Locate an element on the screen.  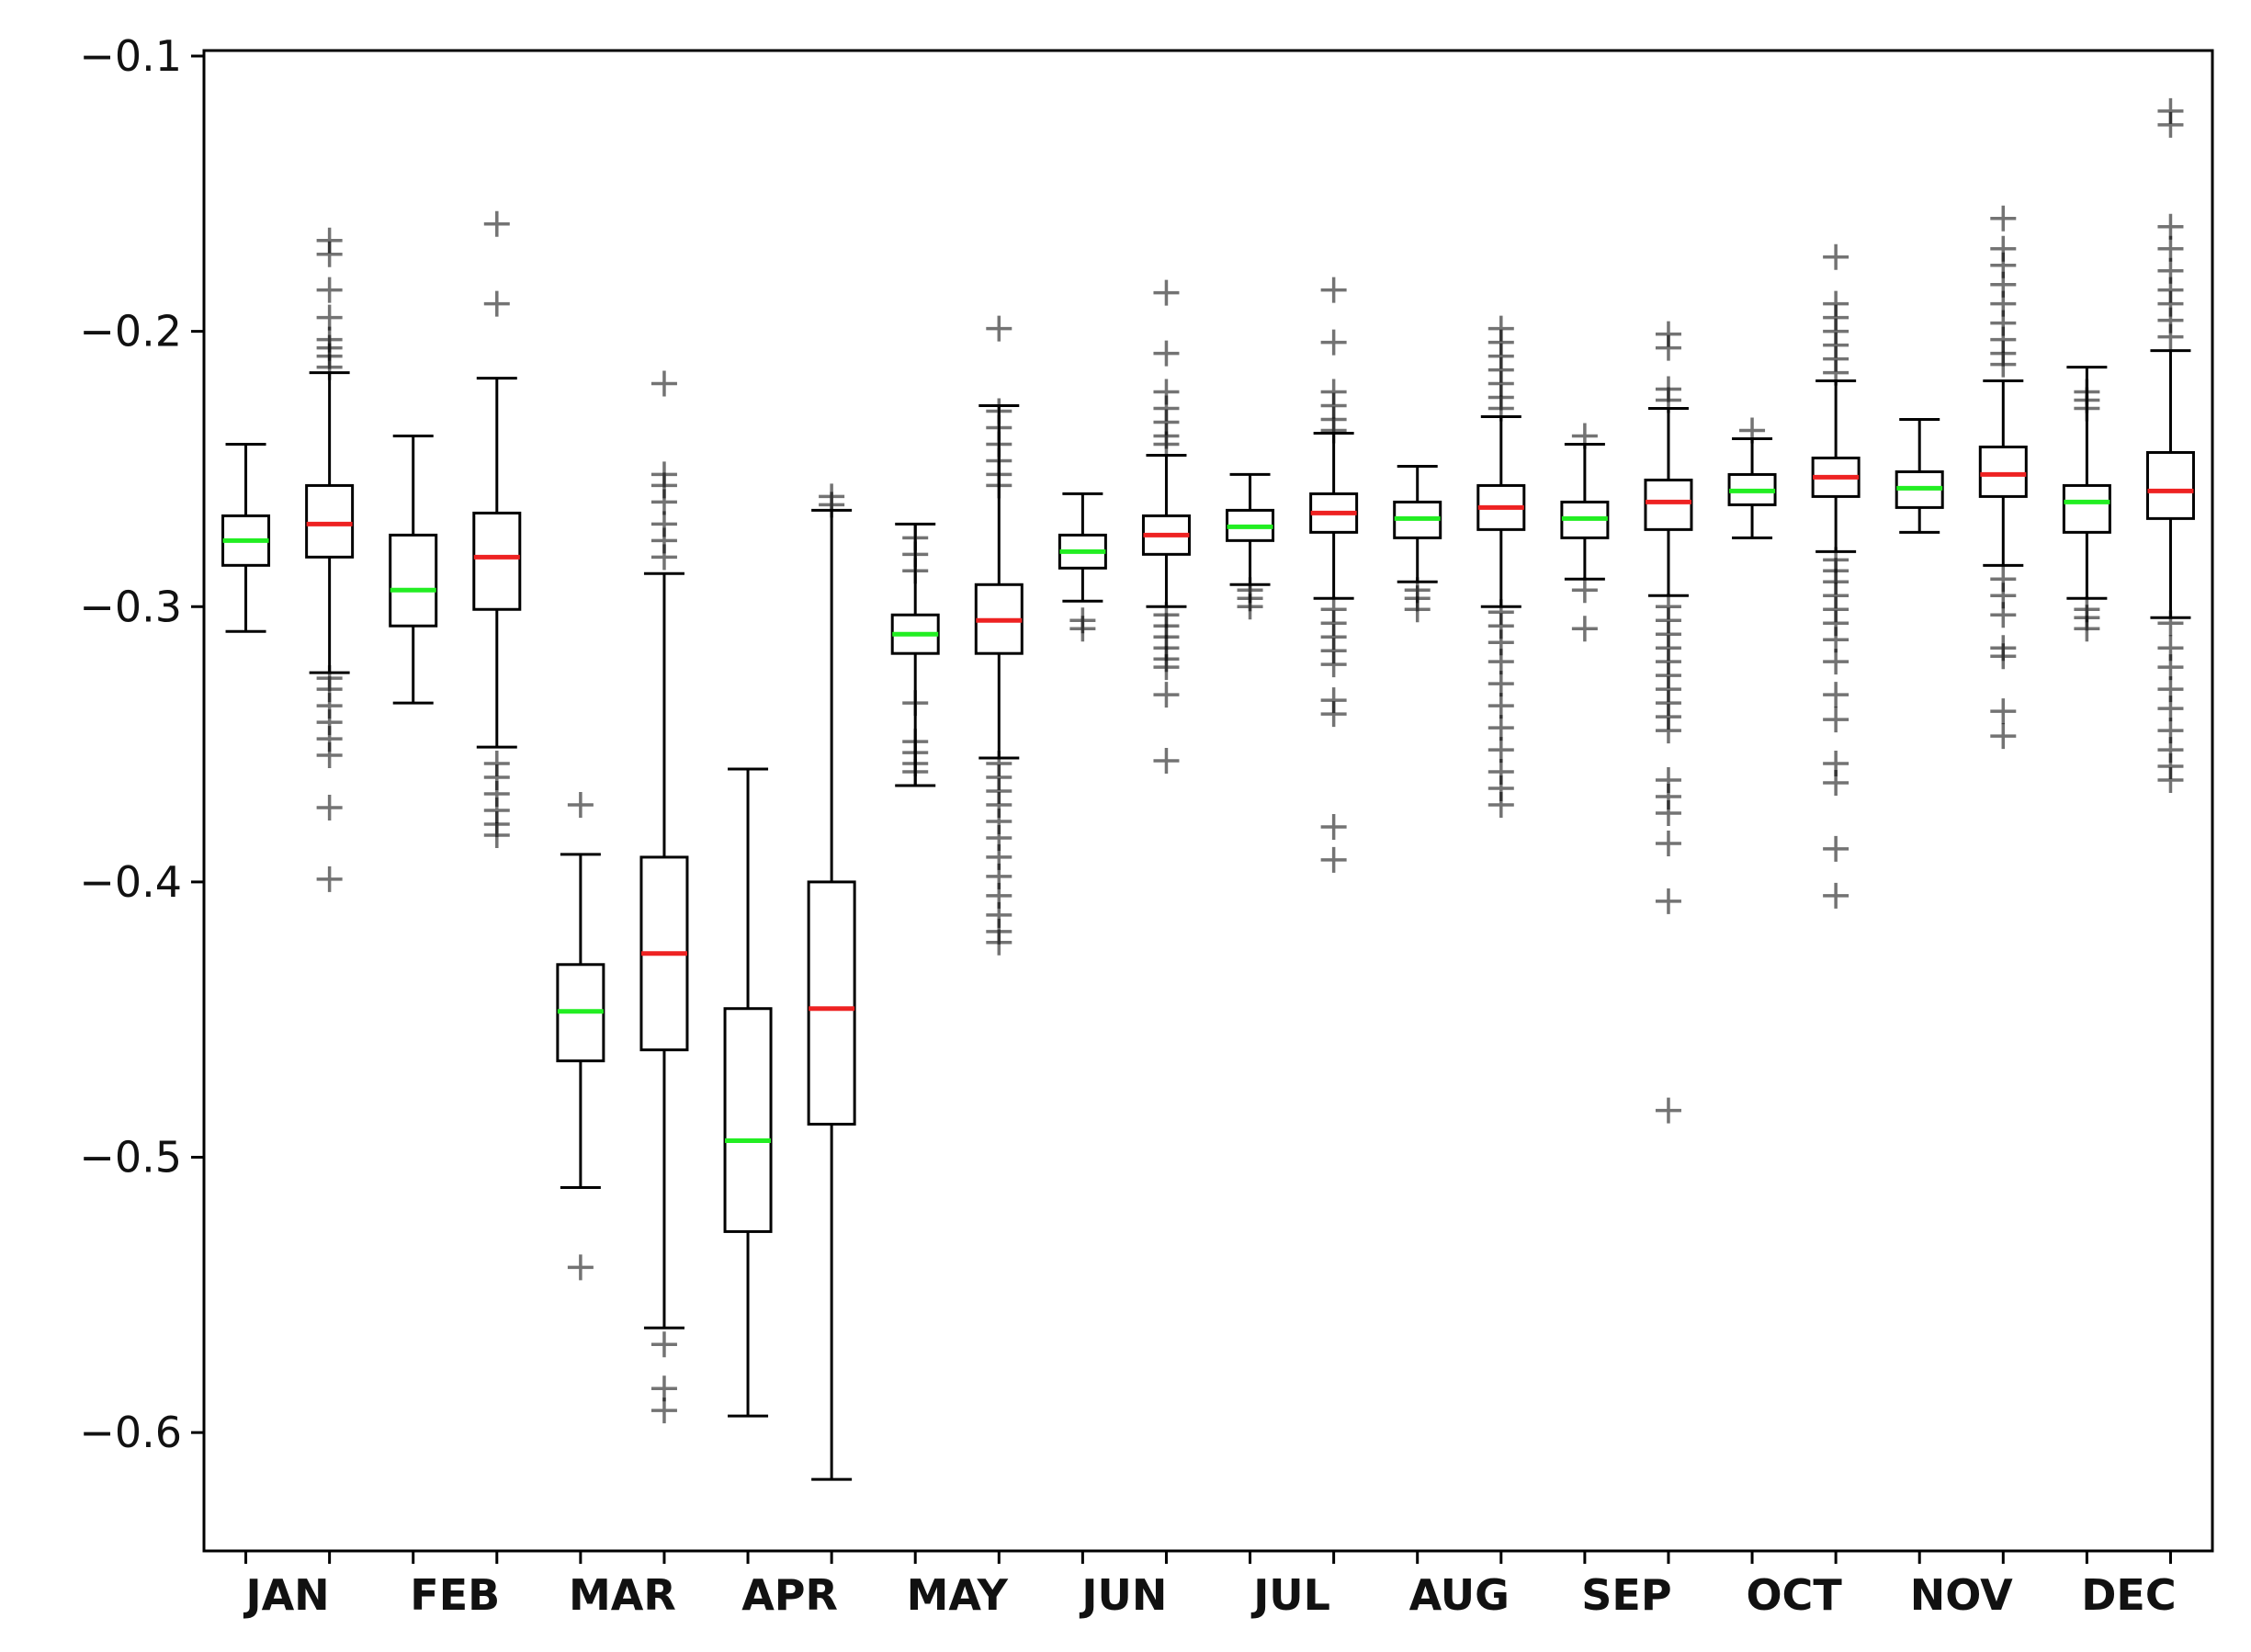
x-axis: JAN FEB MAR APR MAY JUN JUL AUG SEP OCT NOV DEC is located at coordinates (1210, 1585).